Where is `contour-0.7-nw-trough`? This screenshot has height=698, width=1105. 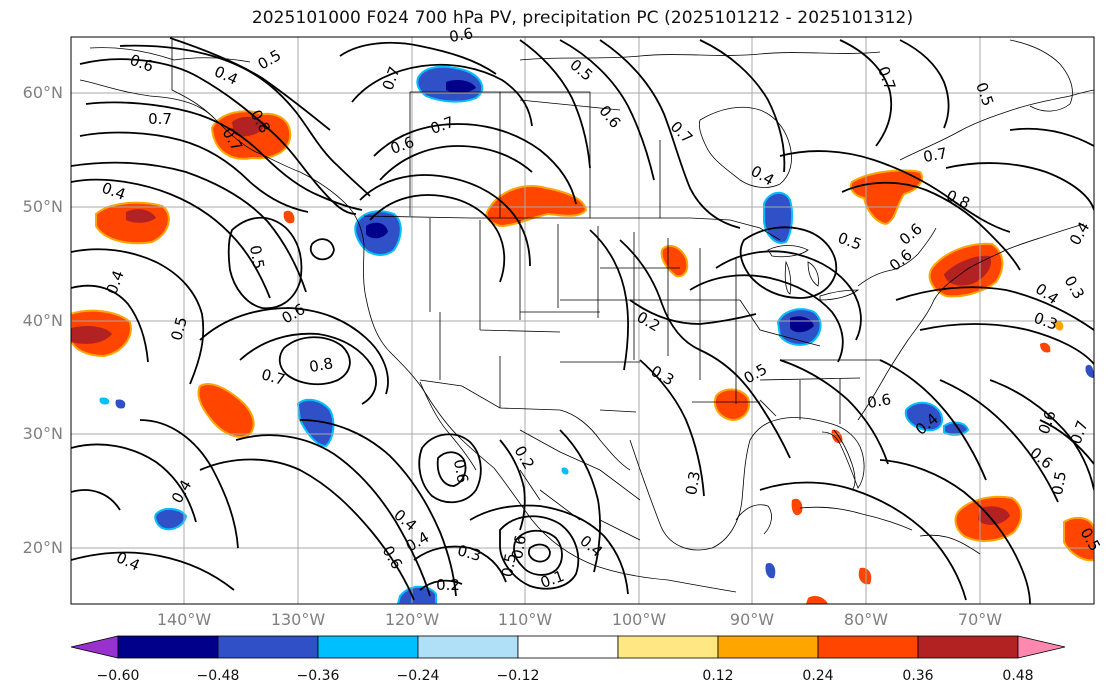 contour-0.7-nw-trough is located at coordinates (456, 163).